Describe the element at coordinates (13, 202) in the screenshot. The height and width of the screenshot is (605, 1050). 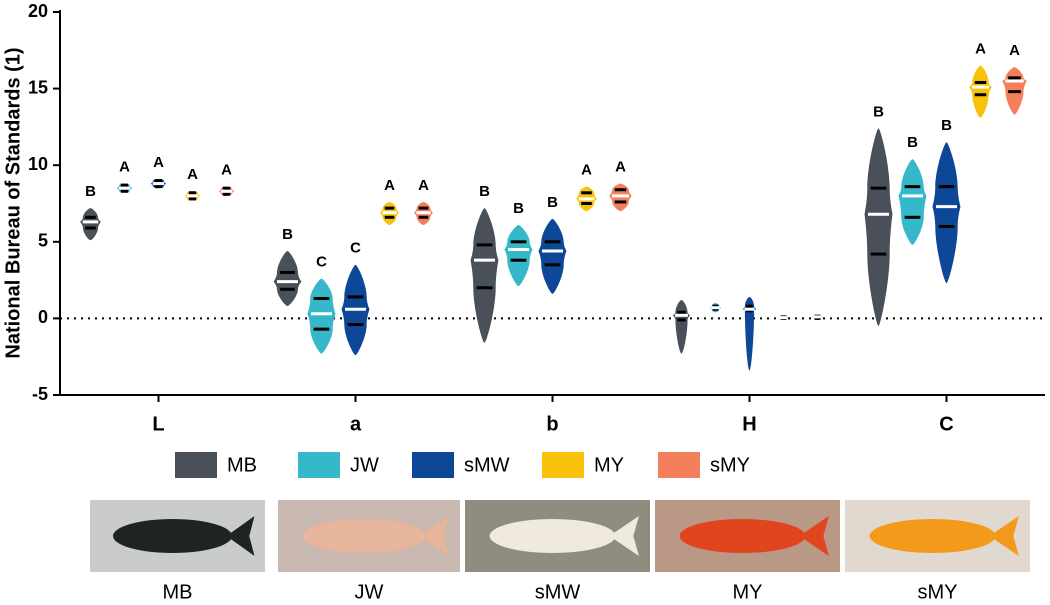
I see `y-axis-label: National Bureau of Standards (1)` at that location.